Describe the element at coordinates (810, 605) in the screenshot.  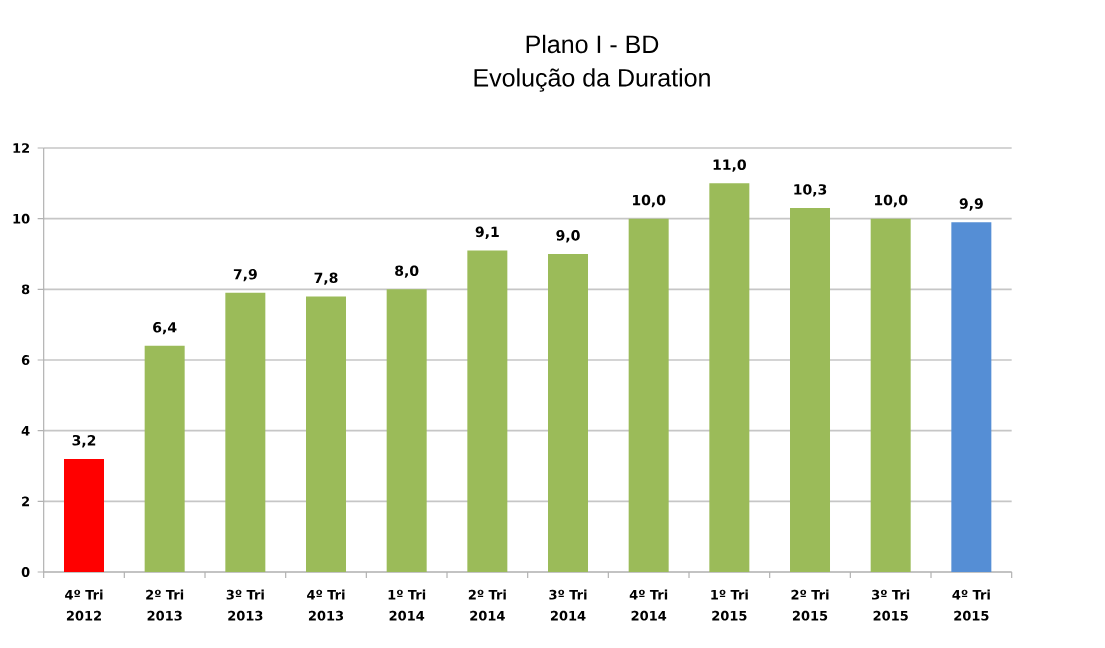
I see `x-tick-label: 2º Tri 2015` at that location.